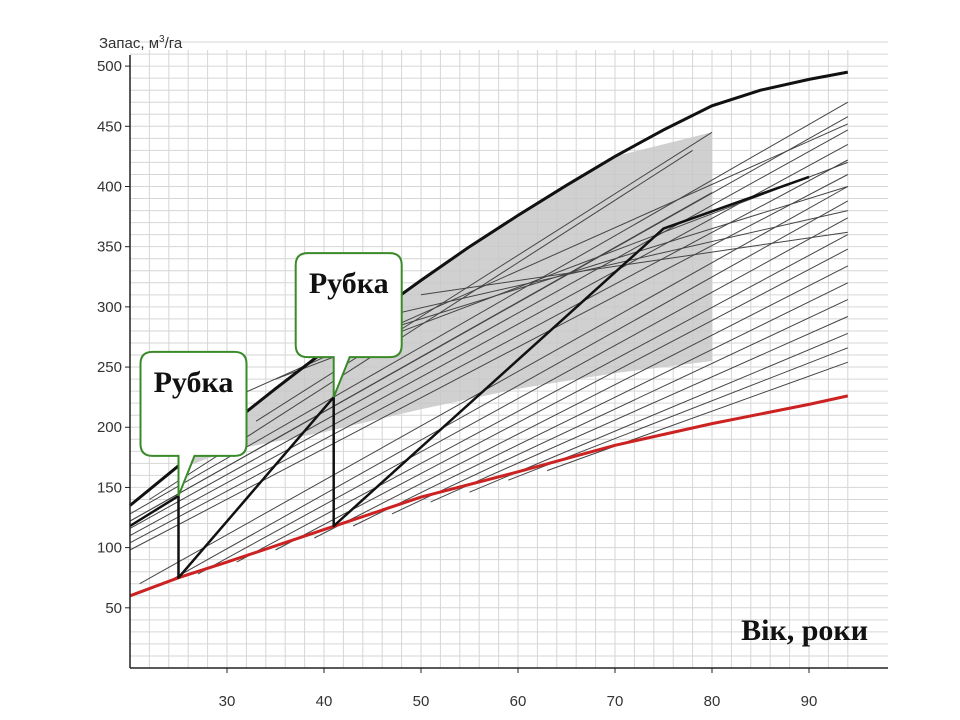 The height and width of the screenshot is (720, 960). Describe the element at coordinates (804, 630) in the screenshot. I see `x-axis-title: Вік, роки` at that location.